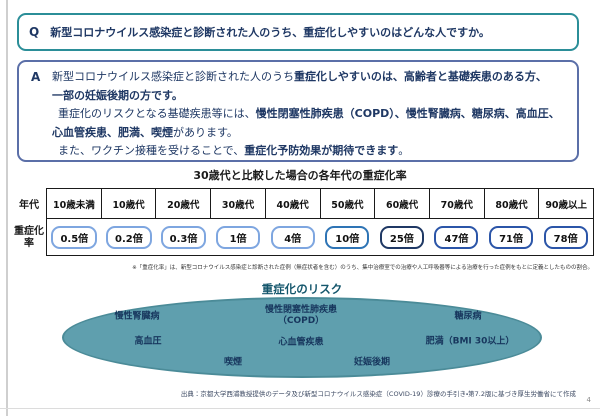  Describe the element at coordinates (128, 203) in the screenshot. I see `age-header-cell: 10歳代` at that location.